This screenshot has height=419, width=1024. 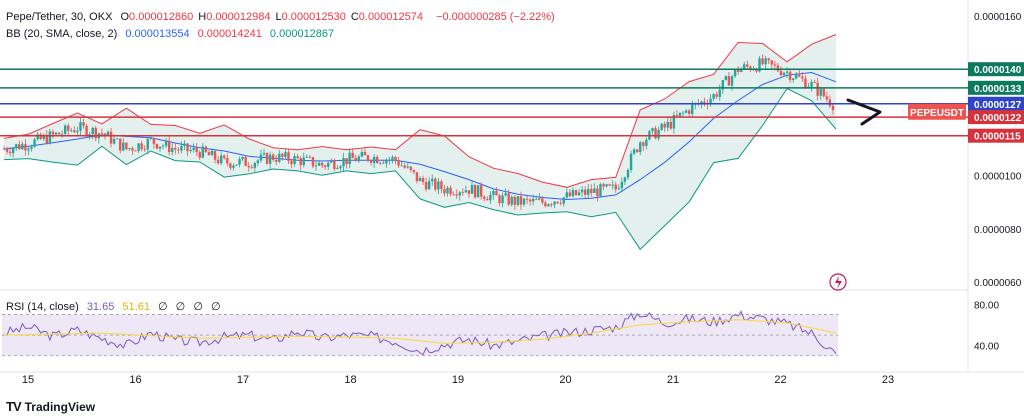 I want to click on legend-bb-upper: 0.000014241, so click(x=229, y=34).